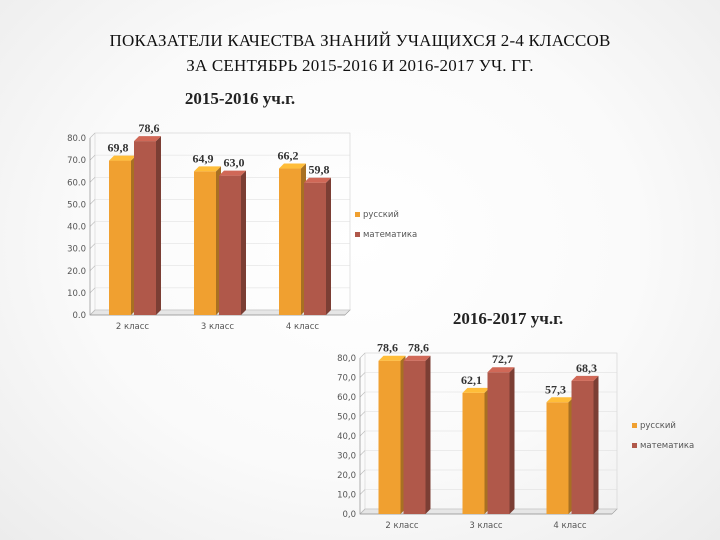  I want to click on y-tick-label: 80.0, so click(76, 139).